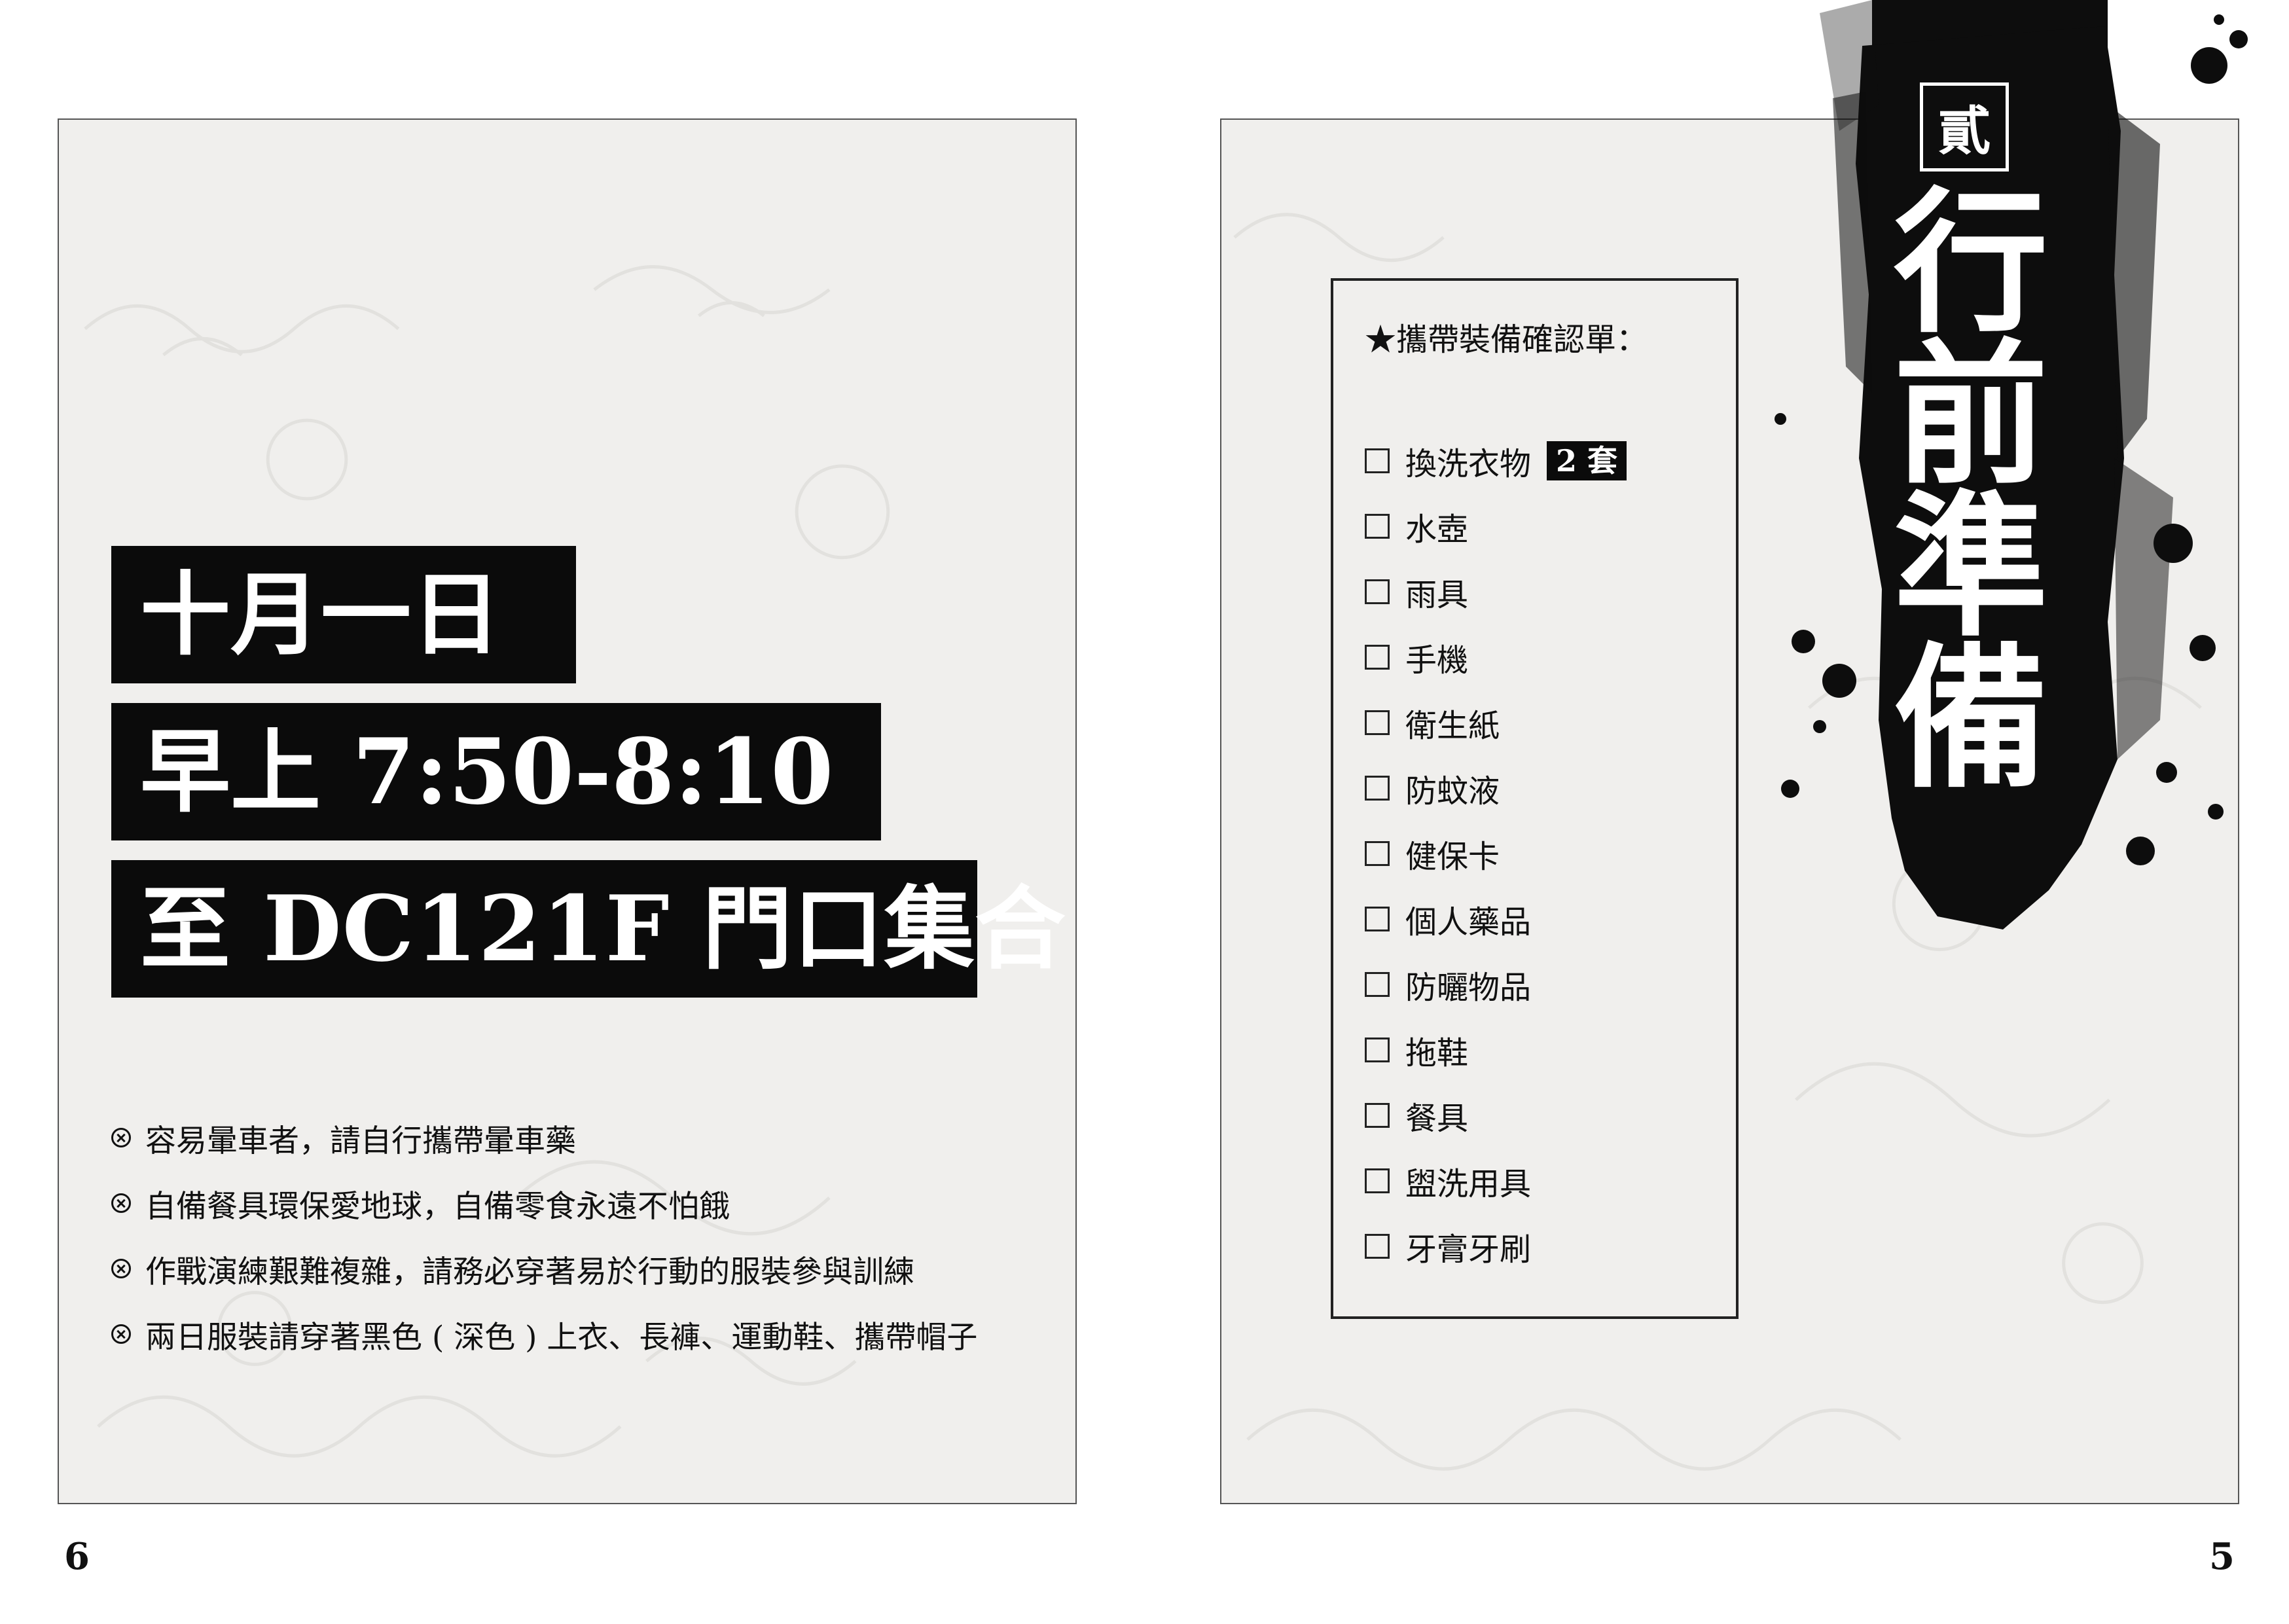  I want to click on checklist-title: ★攜帶裝備確認單：, so click(1506, 339).